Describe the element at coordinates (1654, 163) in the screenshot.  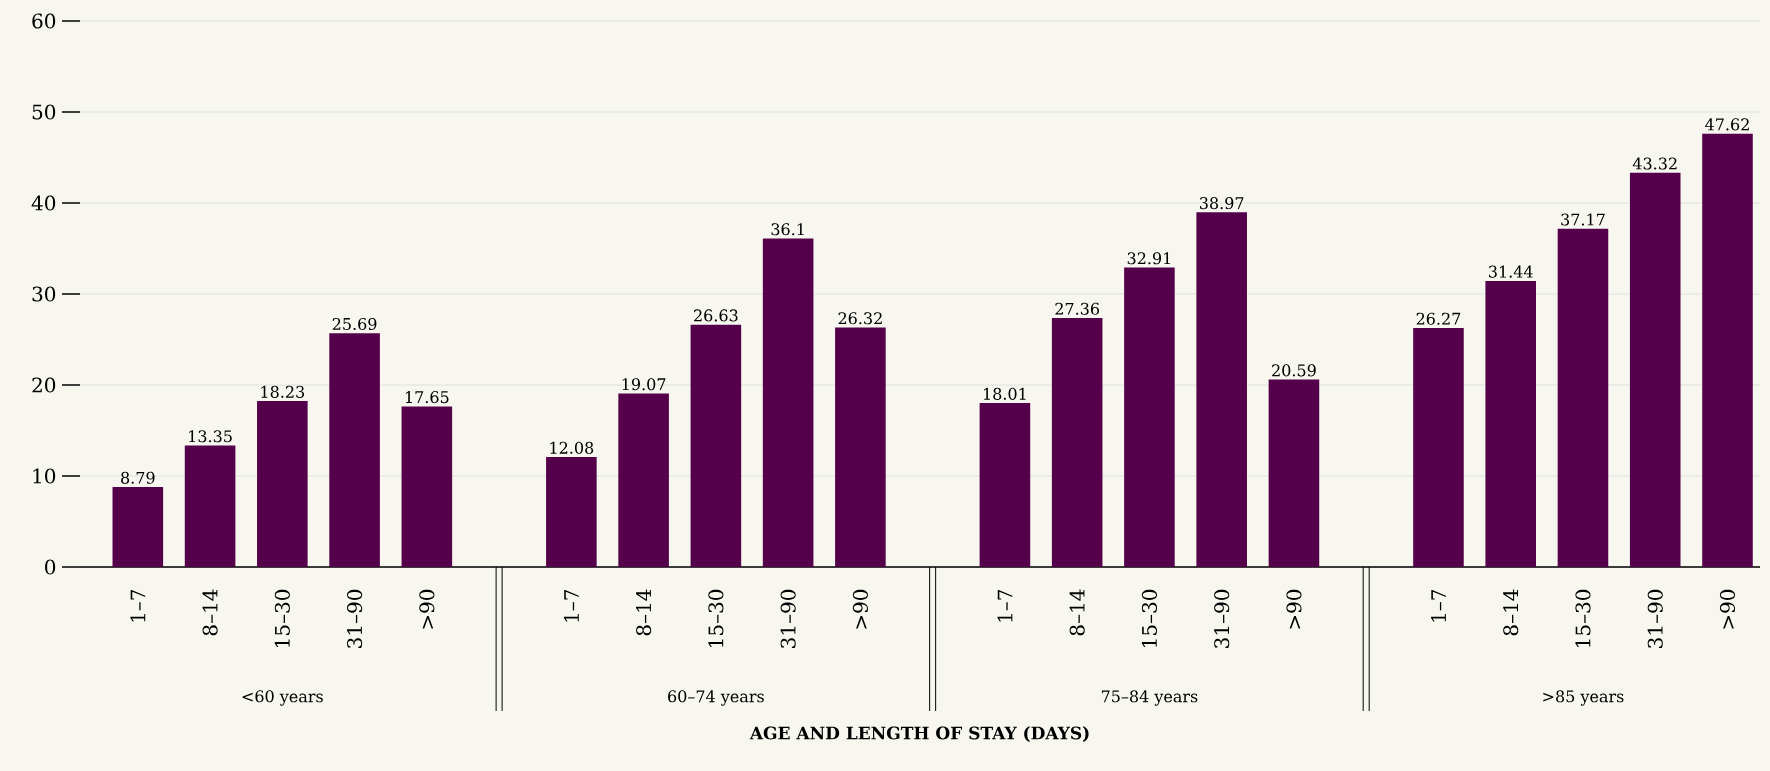
I see `data-label: 43.32` at that location.